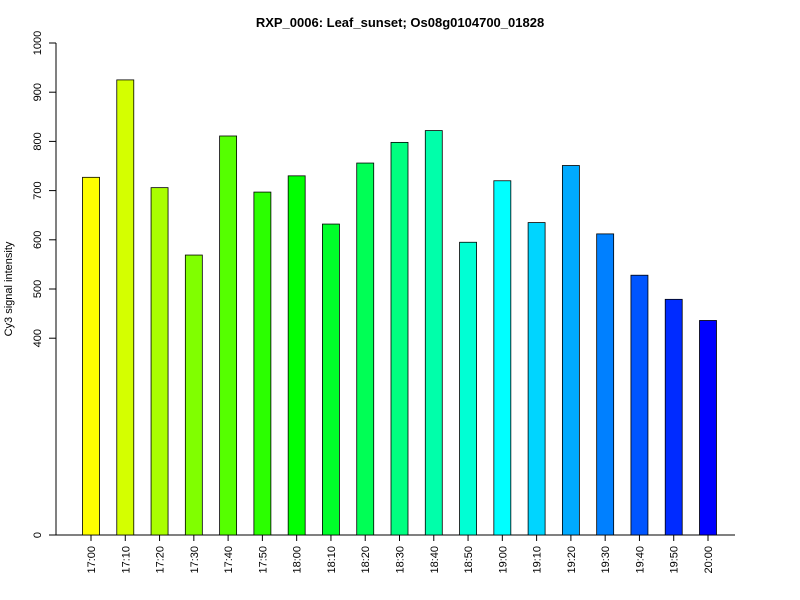 The width and height of the screenshot is (800, 600). I want to click on y-tick-label: 700, so click(38, 190).